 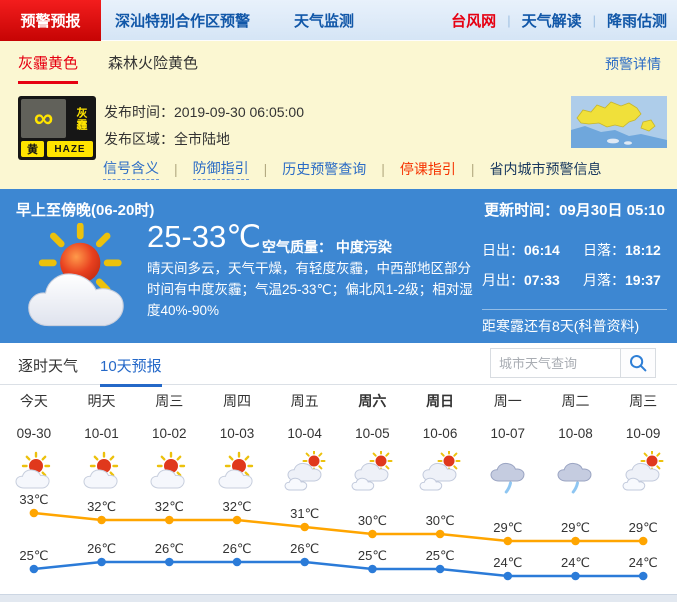 I want to click on day-name: 周日, so click(x=440, y=401).